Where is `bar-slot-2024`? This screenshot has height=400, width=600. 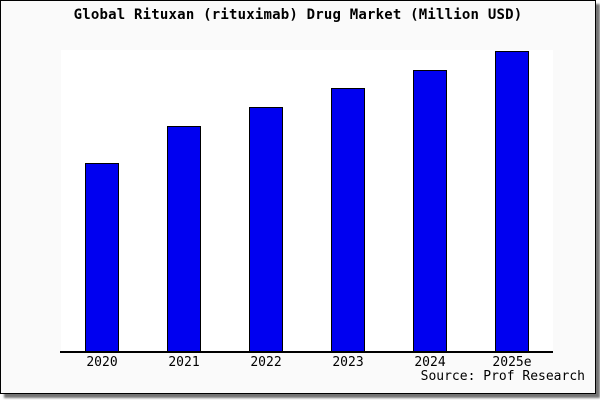 bar-slot-2024 is located at coordinates (430, 201).